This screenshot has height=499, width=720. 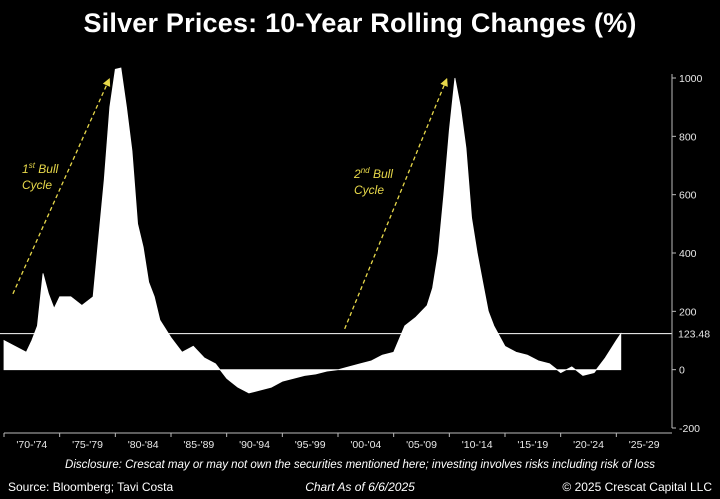 I want to click on reference-line-layer: 123.48, so click(x=355, y=335).